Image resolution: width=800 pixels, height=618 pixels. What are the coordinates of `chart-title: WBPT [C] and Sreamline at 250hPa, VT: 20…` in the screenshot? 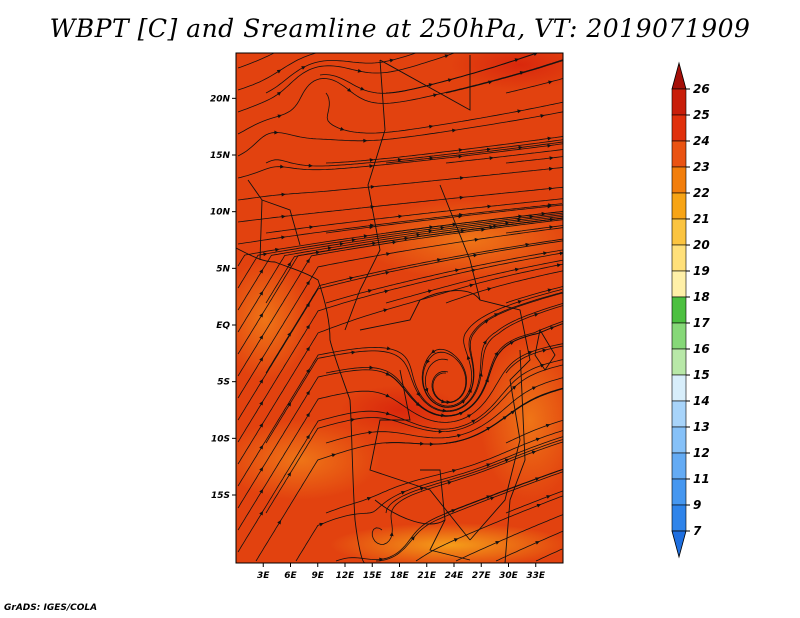 It's located at (400, 28).